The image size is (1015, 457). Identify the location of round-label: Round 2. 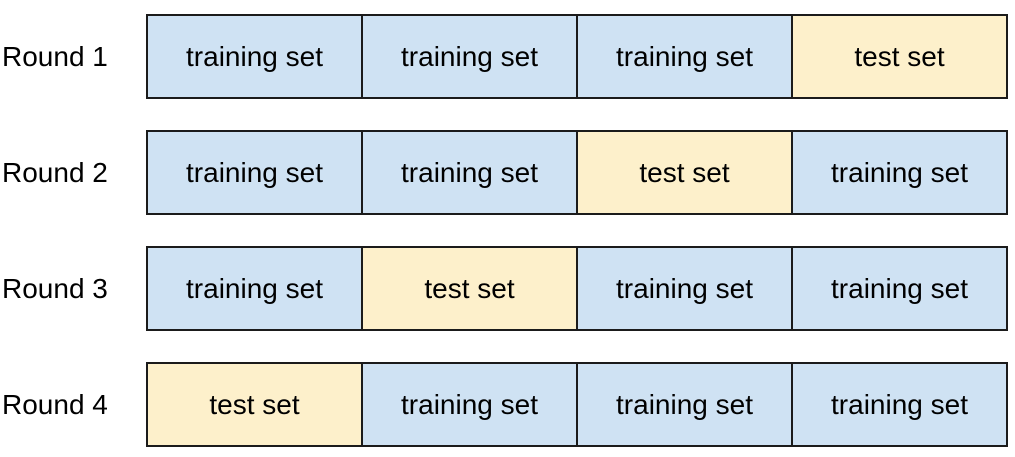
(55, 172).